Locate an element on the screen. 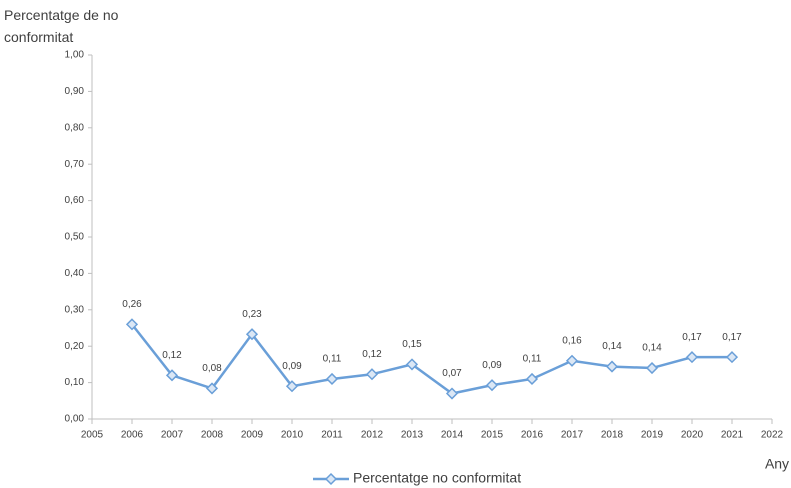 This screenshot has height=488, width=791. x-tick-label: 2011 is located at coordinates (332, 435).